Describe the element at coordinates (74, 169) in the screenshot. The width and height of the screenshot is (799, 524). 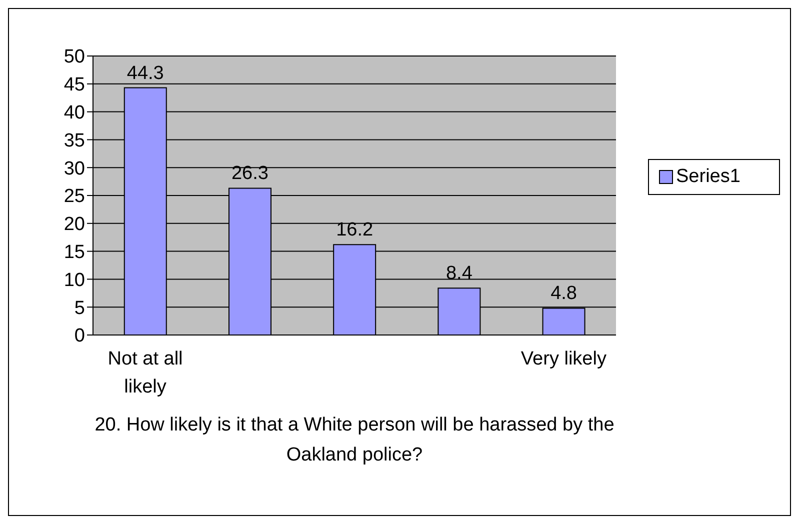
I see `y-tick-label: 30` at that location.